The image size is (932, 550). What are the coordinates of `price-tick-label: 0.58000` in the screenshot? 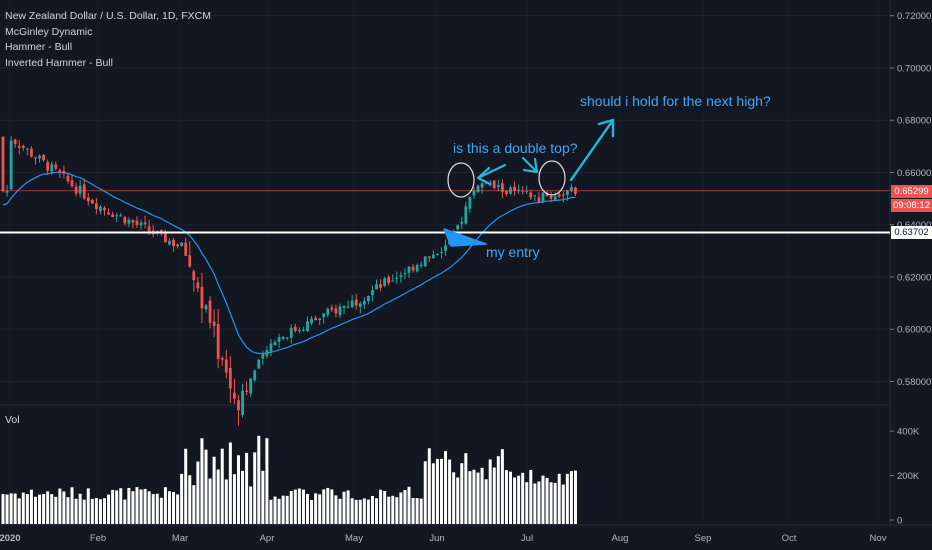 It's located at (914, 382).